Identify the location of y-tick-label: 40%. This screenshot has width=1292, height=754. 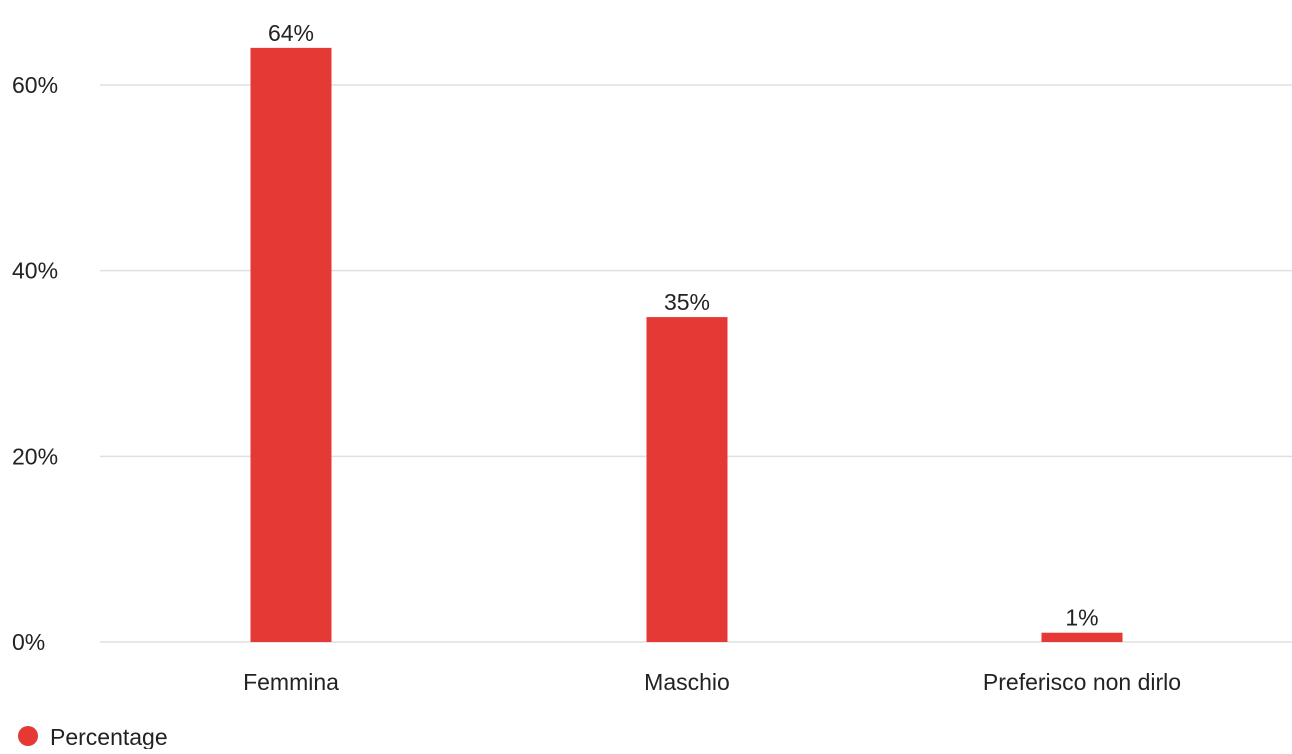
(35, 271).